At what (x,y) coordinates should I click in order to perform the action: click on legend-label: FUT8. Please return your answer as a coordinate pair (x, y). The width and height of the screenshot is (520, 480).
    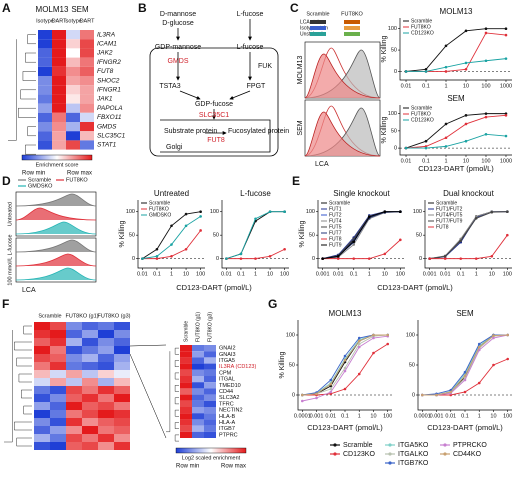
    Looking at the image, I should click on (442, 227).